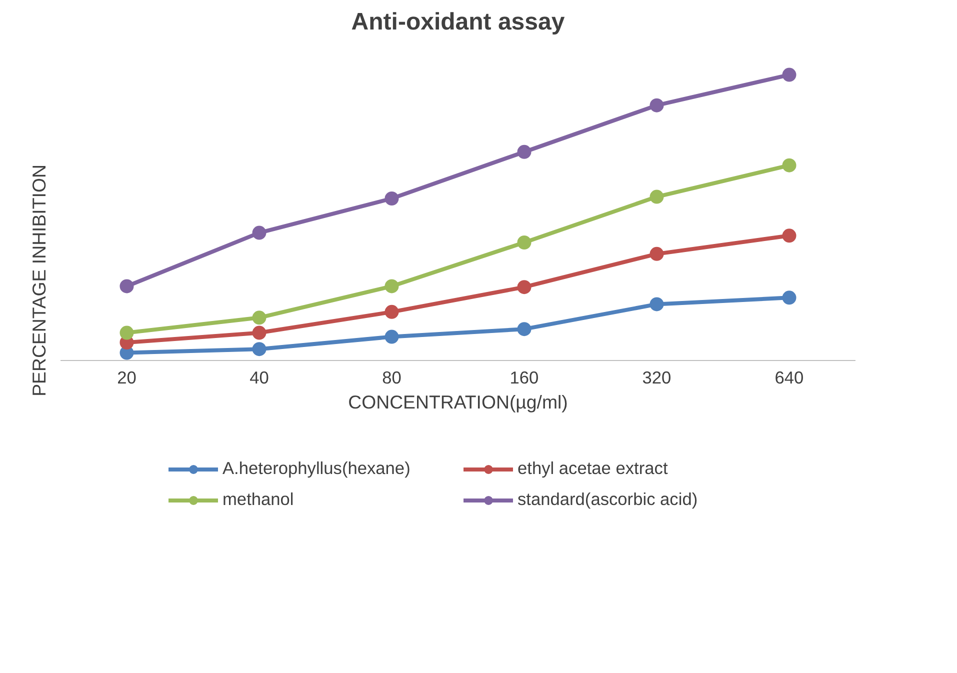  What do you see at coordinates (259, 378) in the screenshot?
I see `x-tick-label: 40` at bounding box center [259, 378].